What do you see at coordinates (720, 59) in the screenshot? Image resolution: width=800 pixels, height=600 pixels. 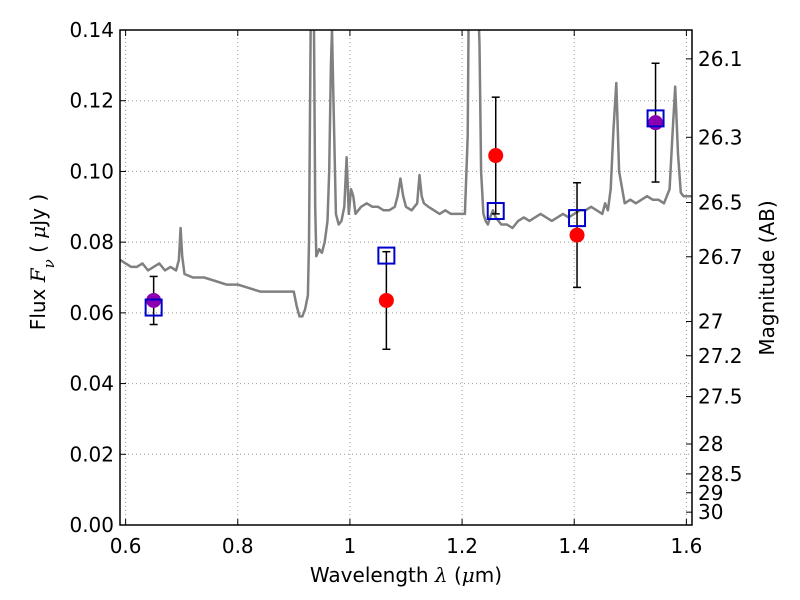 I see `mag-tick-label: 26.1` at bounding box center [720, 59].